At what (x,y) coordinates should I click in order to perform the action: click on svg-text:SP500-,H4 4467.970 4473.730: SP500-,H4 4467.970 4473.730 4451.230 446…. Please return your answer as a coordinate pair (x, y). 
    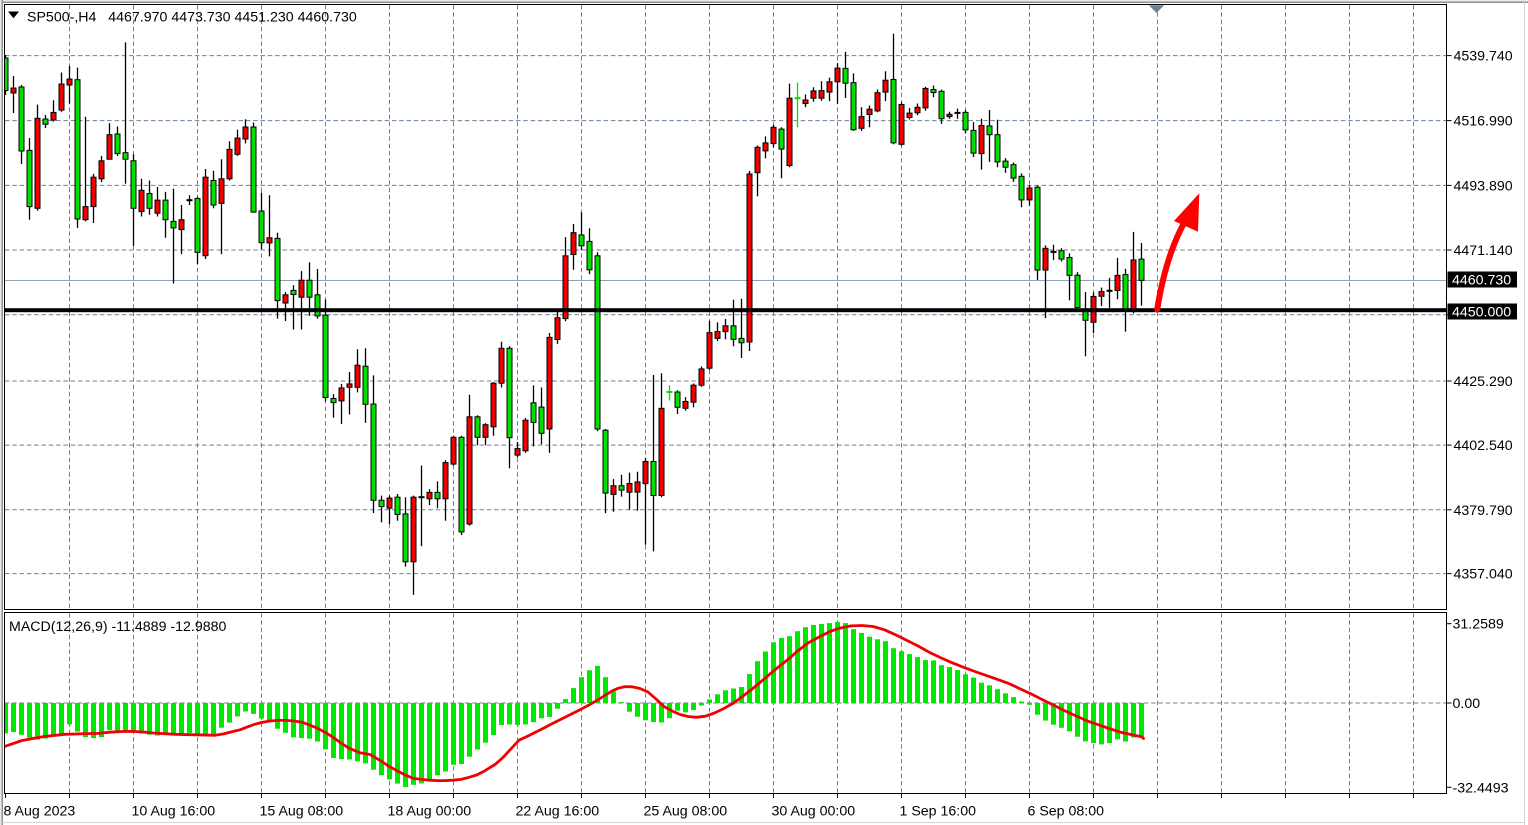
    Looking at the image, I should click on (192, 17).